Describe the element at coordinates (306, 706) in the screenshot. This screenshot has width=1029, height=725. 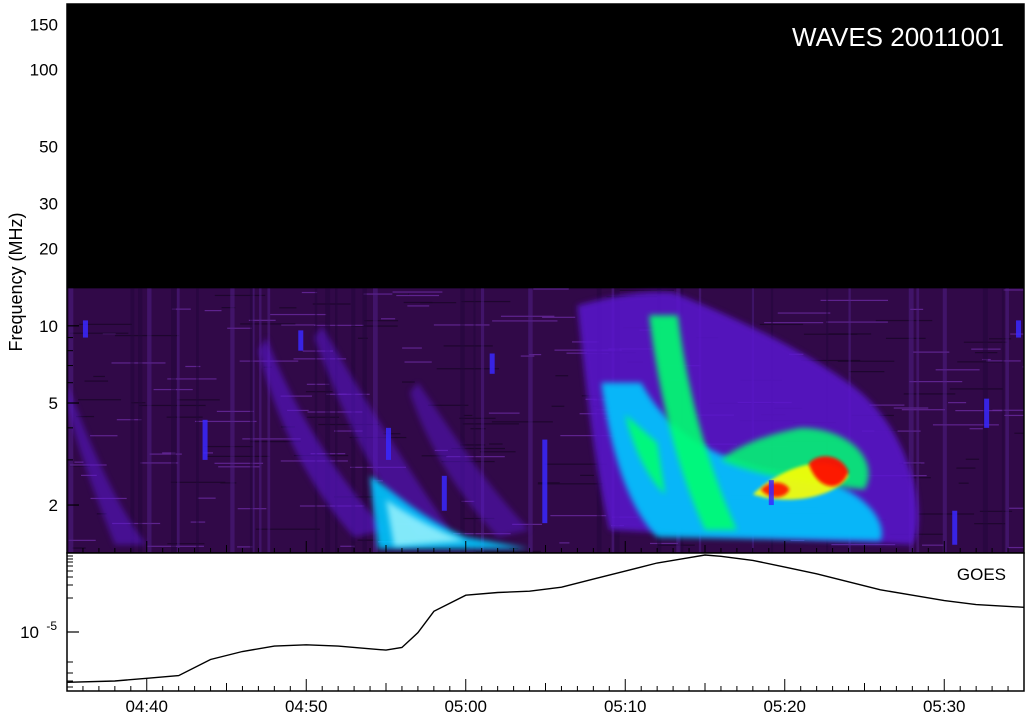
I see `time-tick-label: 04:50` at that location.